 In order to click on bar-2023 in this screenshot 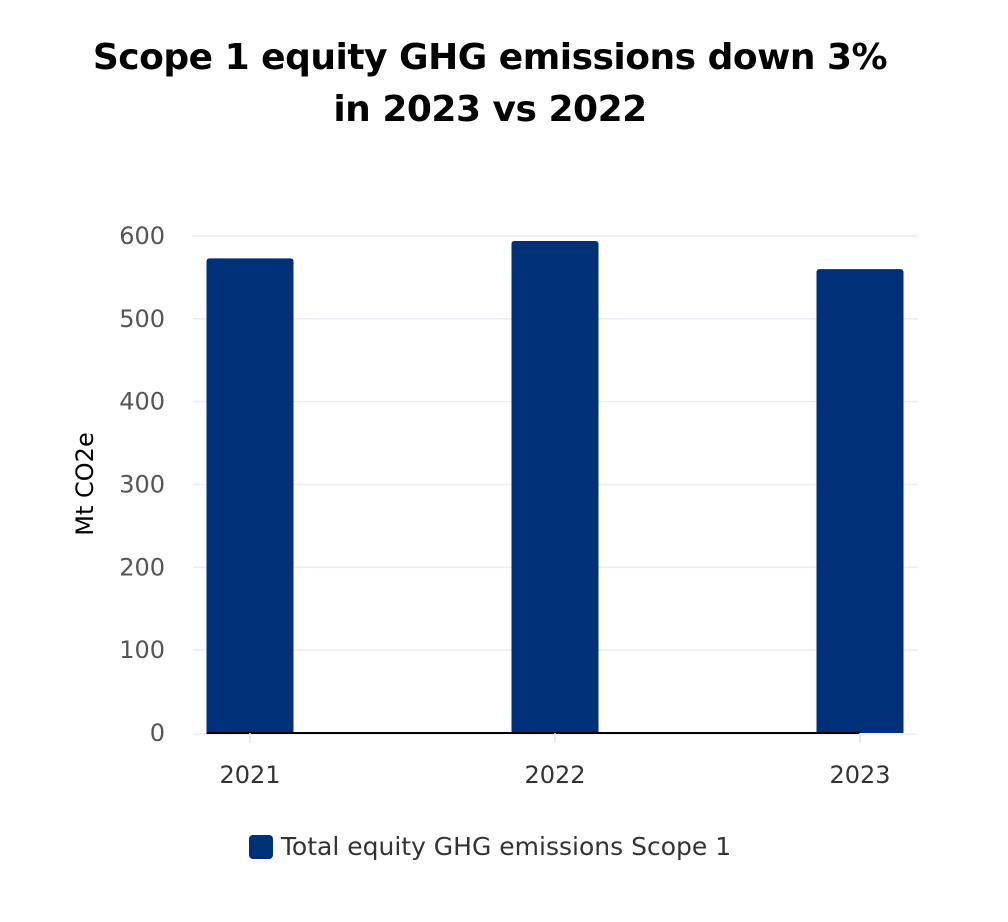, I will do `click(860, 501)`.